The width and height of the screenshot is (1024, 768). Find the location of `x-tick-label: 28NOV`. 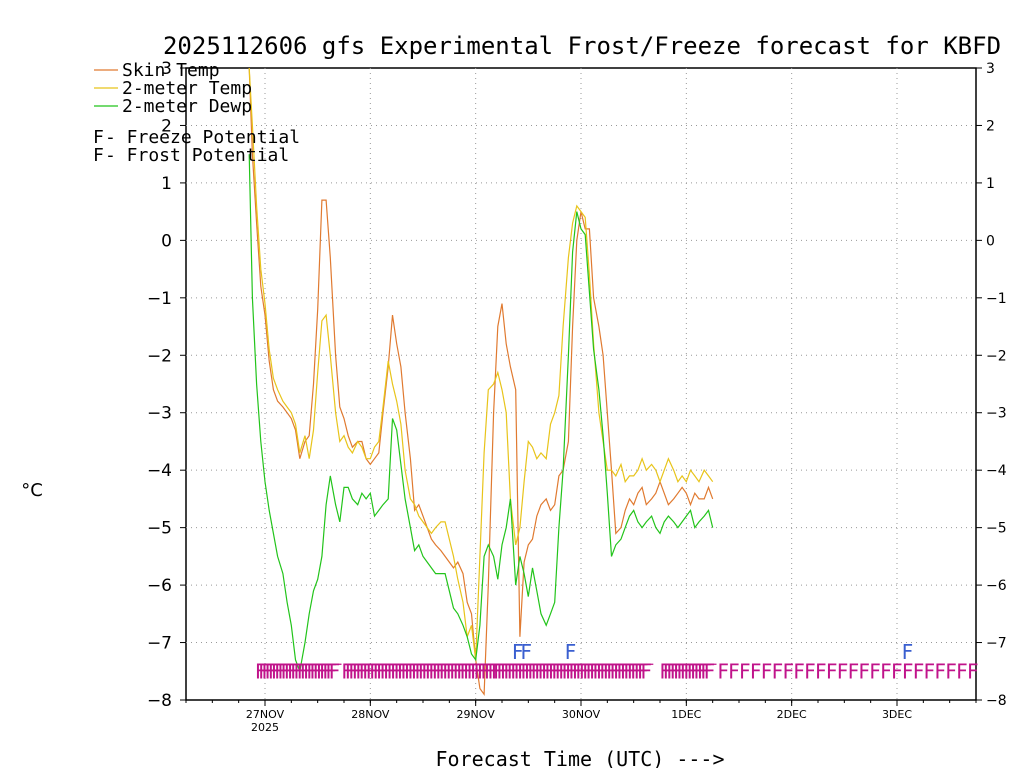

x-tick-label: 28NOV is located at coordinates (370, 714).